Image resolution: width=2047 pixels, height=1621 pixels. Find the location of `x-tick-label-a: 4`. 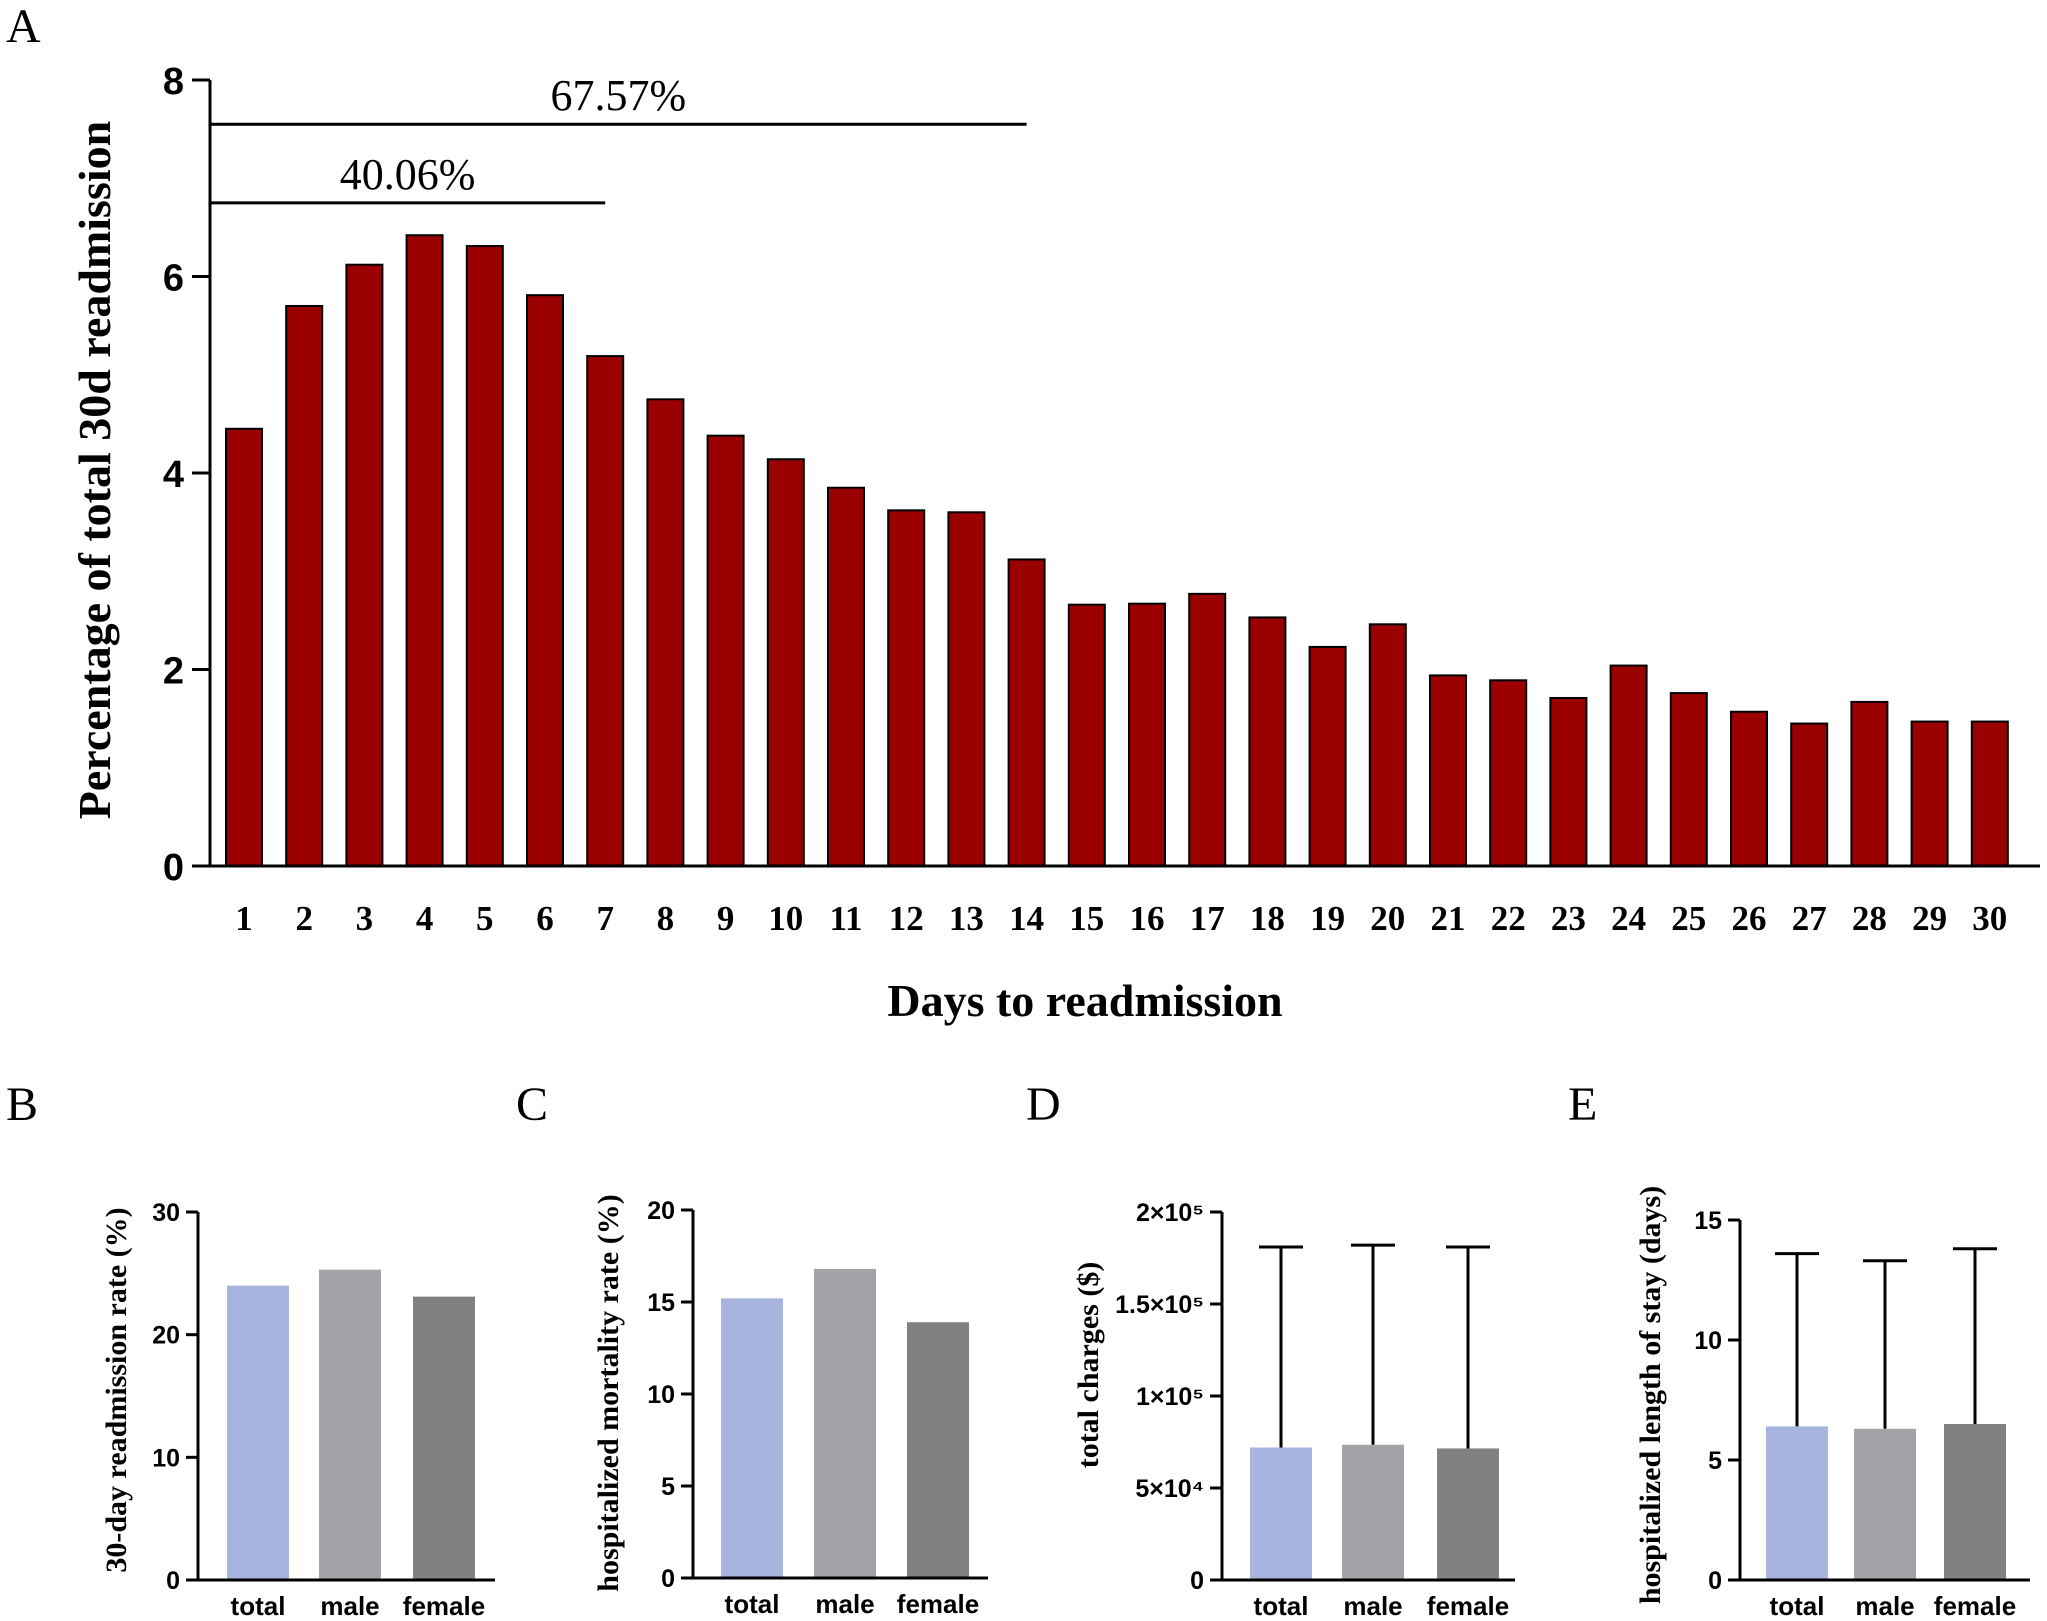

x-tick-label-a: 4 is located at coordinates (425, 918).